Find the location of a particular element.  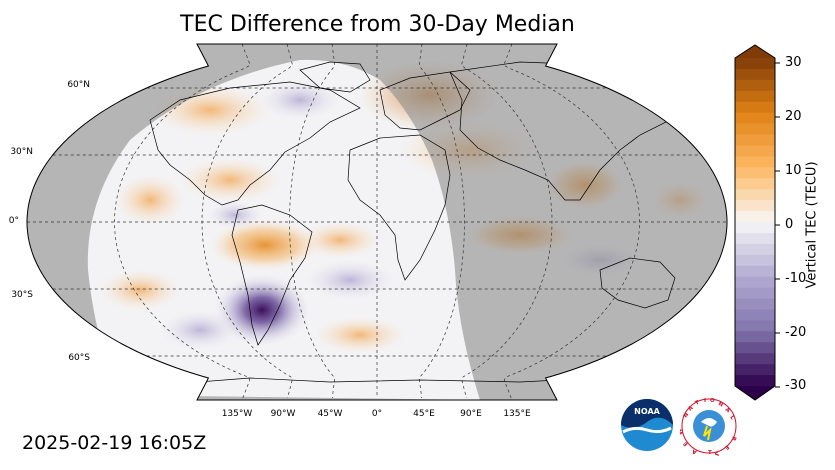

lon-label-90w: 90°W is located at coordinates (283, 414).